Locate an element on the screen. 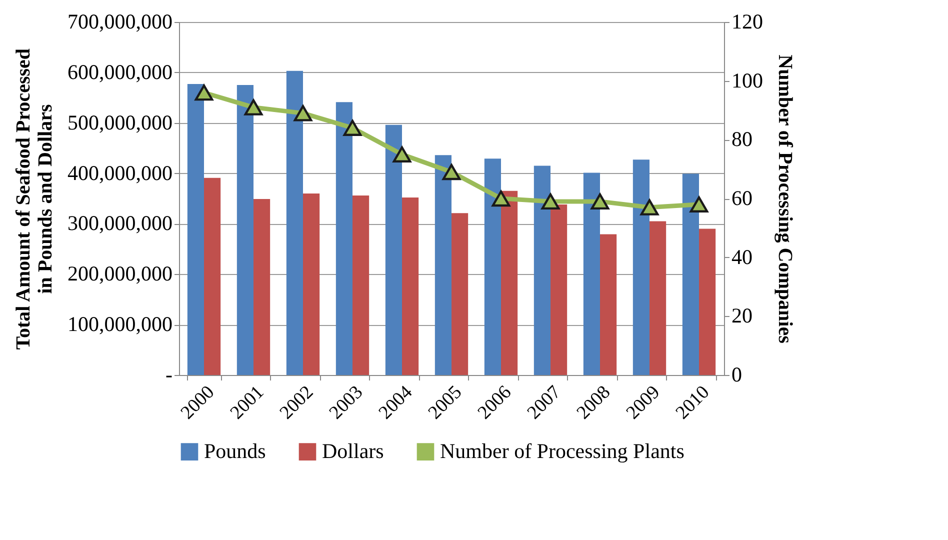  y2-tick-label: 100 is located at coordinates (747, 80).